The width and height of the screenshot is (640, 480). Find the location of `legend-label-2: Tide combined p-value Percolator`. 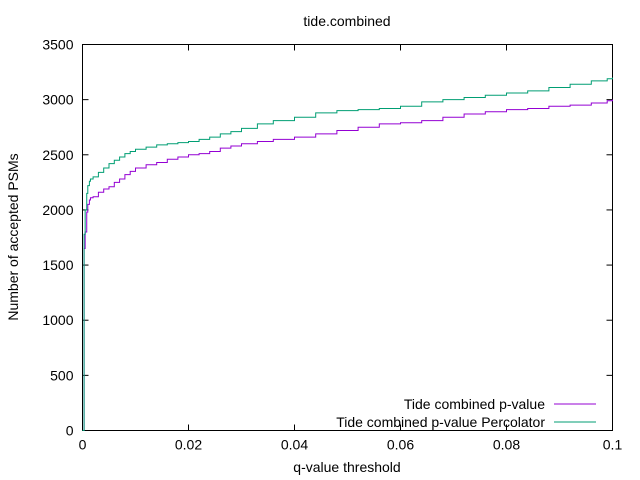

legend-label-2: Tide combined p-value Percolator is located at coordinates (440, 422).